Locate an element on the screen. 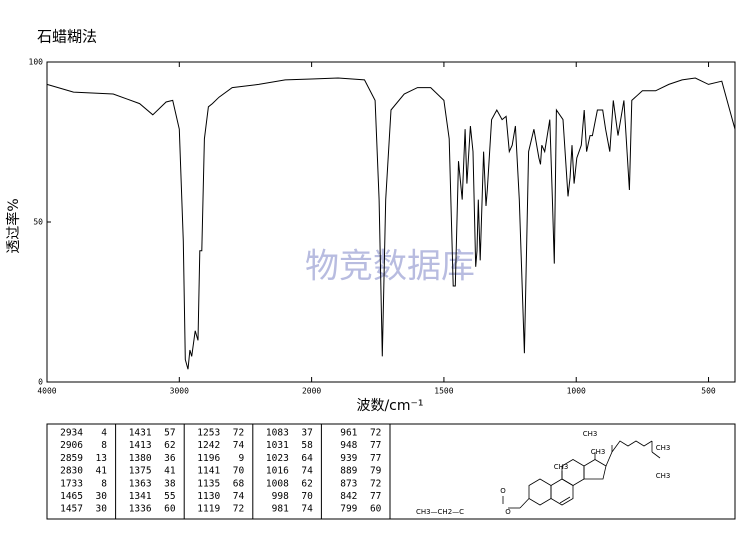 Image resolution: width=743 pixels, height=539 pixels. y-axis-label: 透过率% is located at coordinates (13, 225).